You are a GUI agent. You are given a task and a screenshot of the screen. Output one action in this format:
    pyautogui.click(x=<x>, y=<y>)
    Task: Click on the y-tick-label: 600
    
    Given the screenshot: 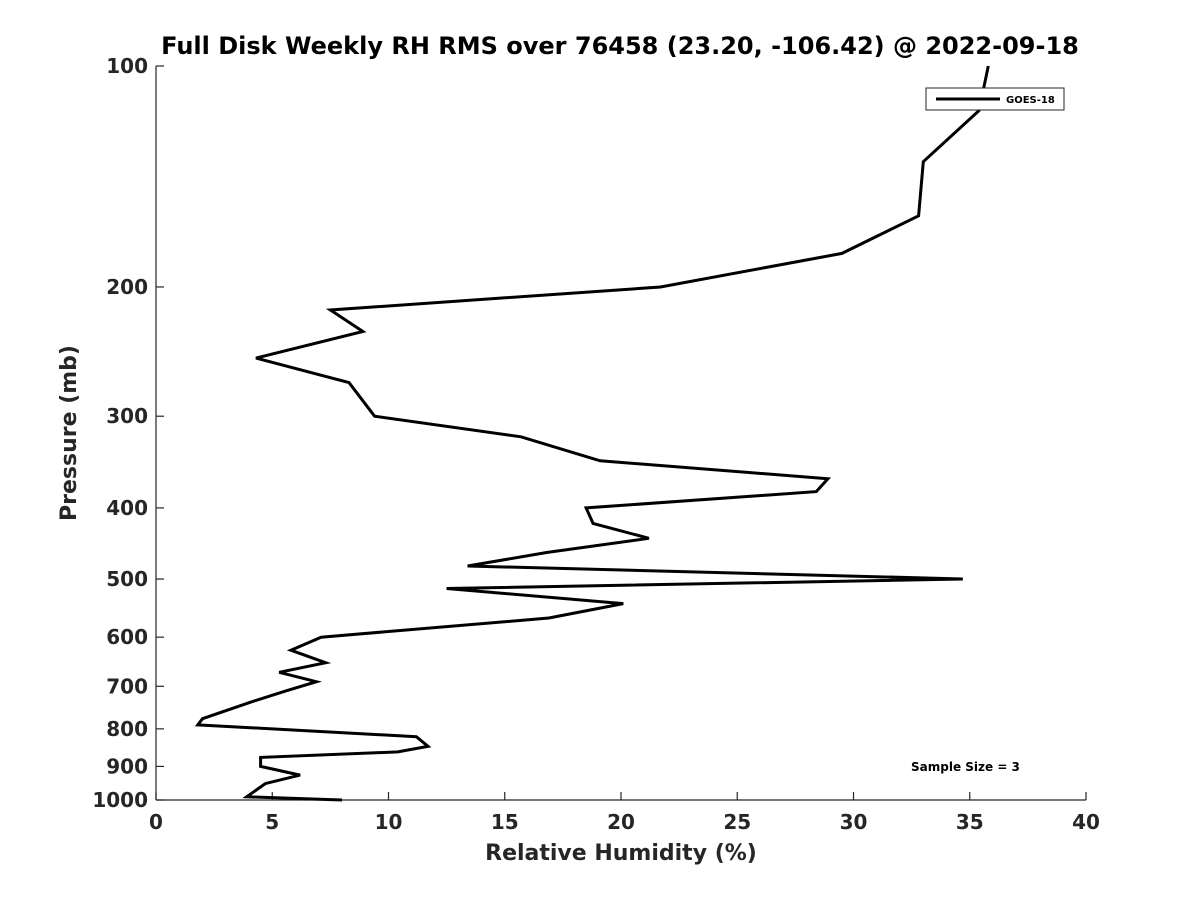 What is the action you would take?
    pyautogui.click(x=127, y=637)
    